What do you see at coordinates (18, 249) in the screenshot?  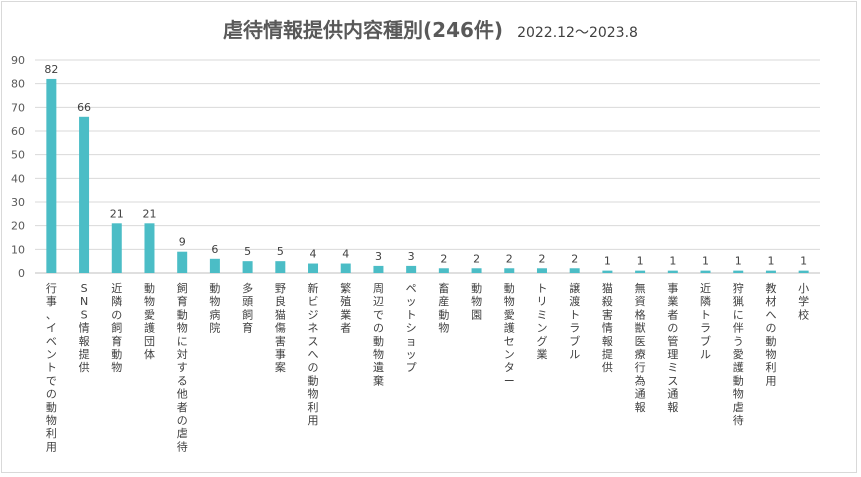 I see `y-tick-label: 10` at bounding box center [18, 249].